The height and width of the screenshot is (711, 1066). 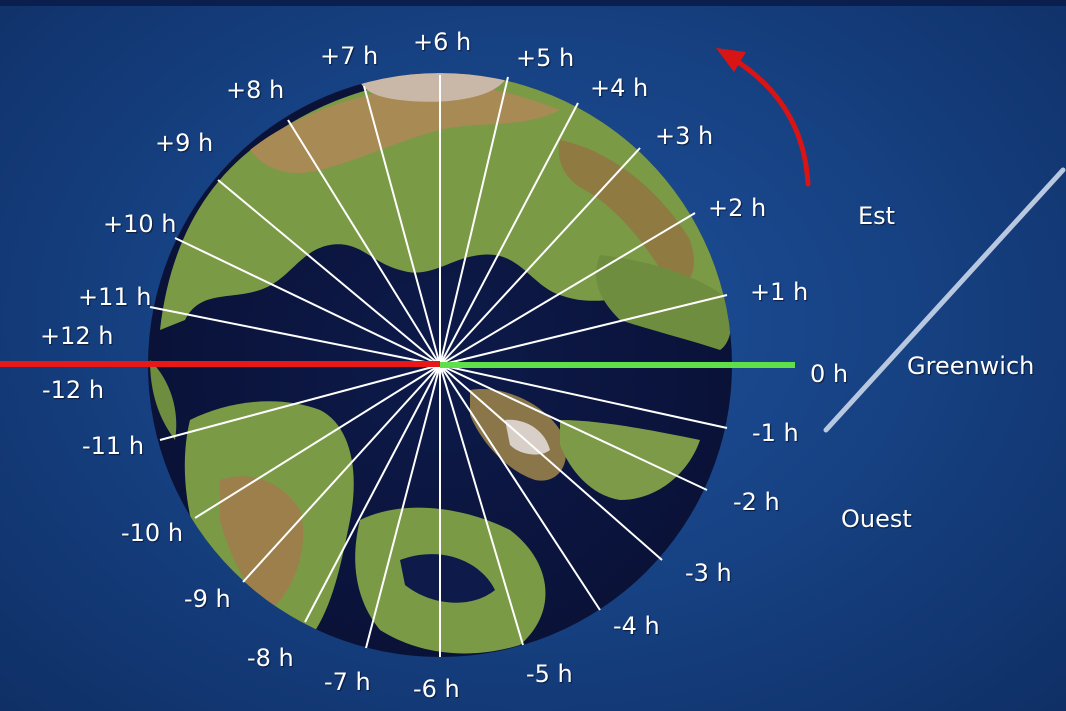 I want to click on west-label: Ouest, so click(x=876, y=519).